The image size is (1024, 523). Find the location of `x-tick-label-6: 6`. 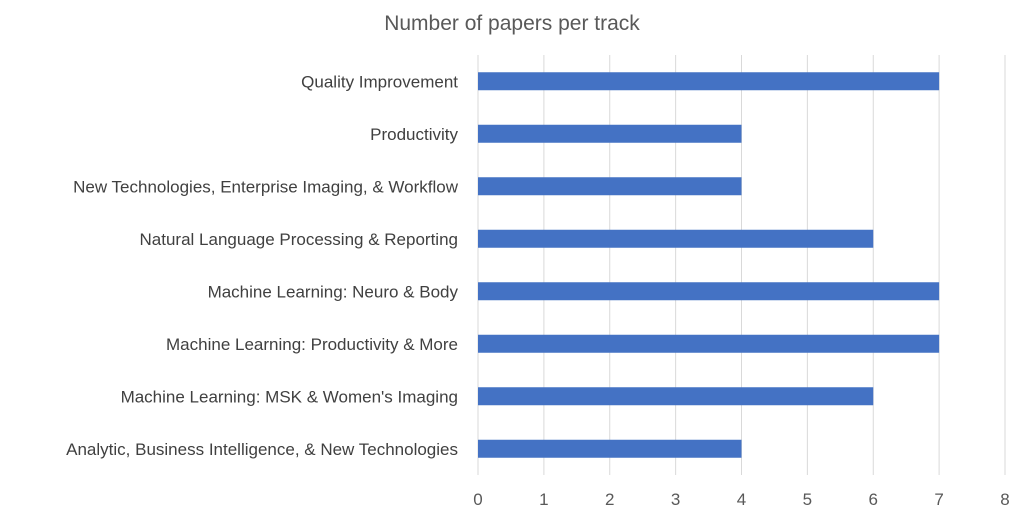

x-tick-label-6: 6 is located at coordinates (873, 499).